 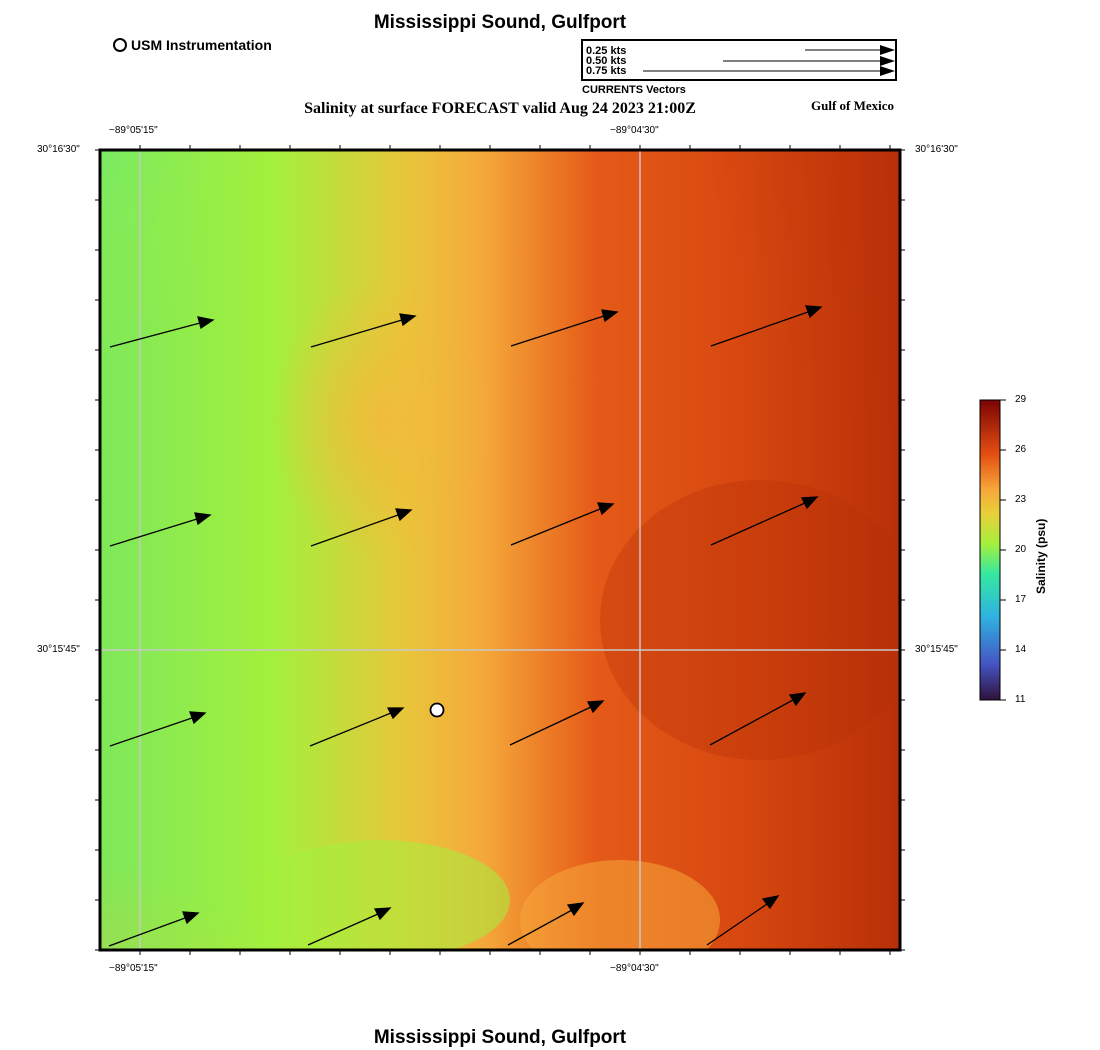 What do you see at coordinates (201, 45) in the screenshot?
I see `station-legend-label: USM Instrumentation` at bounding box center [201, 45].